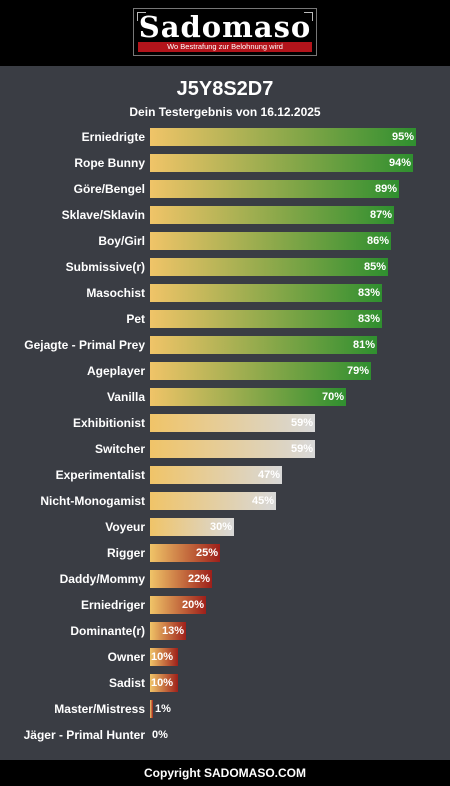 This screenshot has width=450, height=786. Describe the element at coordinates (115, 293) in the screenshot. I see `category-label: Masochist` at that location.